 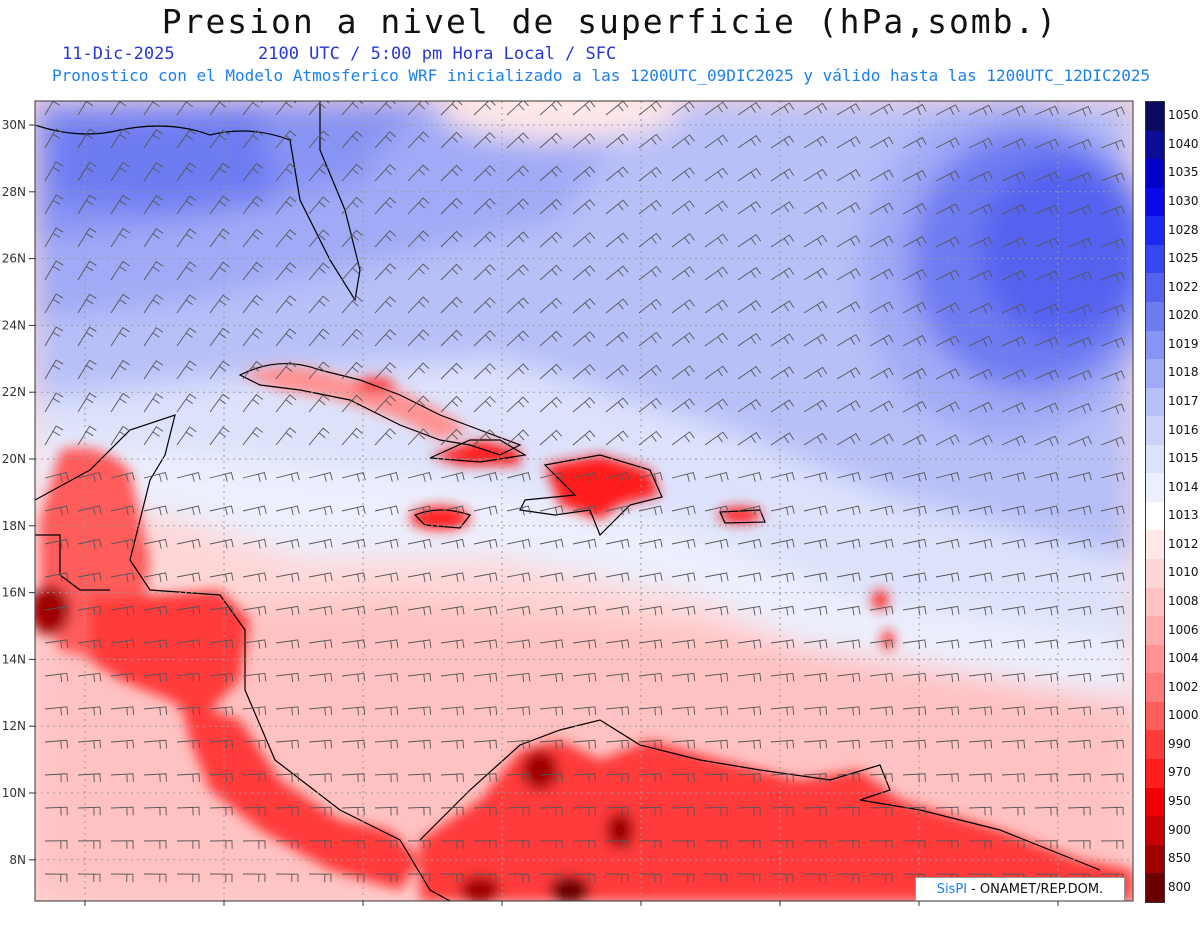 What do you see at coordinates (1183, 372) in the screenshot?
I see `colorbar-label: 1018` at bounding box center [1183, 372].